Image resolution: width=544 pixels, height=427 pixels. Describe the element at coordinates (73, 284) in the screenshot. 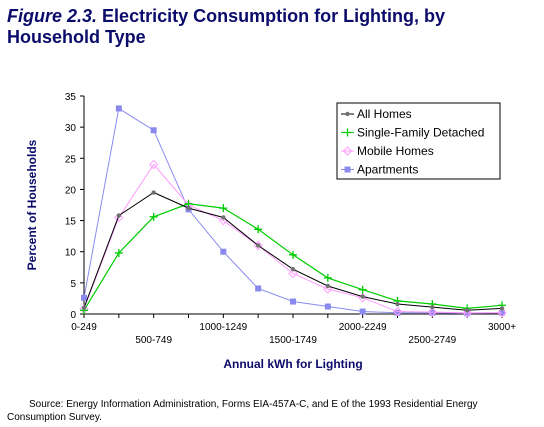

I see `y-tick-label: 5` at that location.